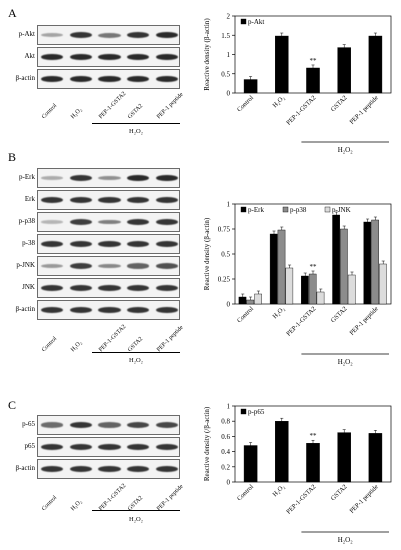 The width and height of the screenshot is (401, 550). What do you see at coordinates (298, 210) in the screenshot?
I see `legend-label: p-p38` at bounding box center [298, 210].